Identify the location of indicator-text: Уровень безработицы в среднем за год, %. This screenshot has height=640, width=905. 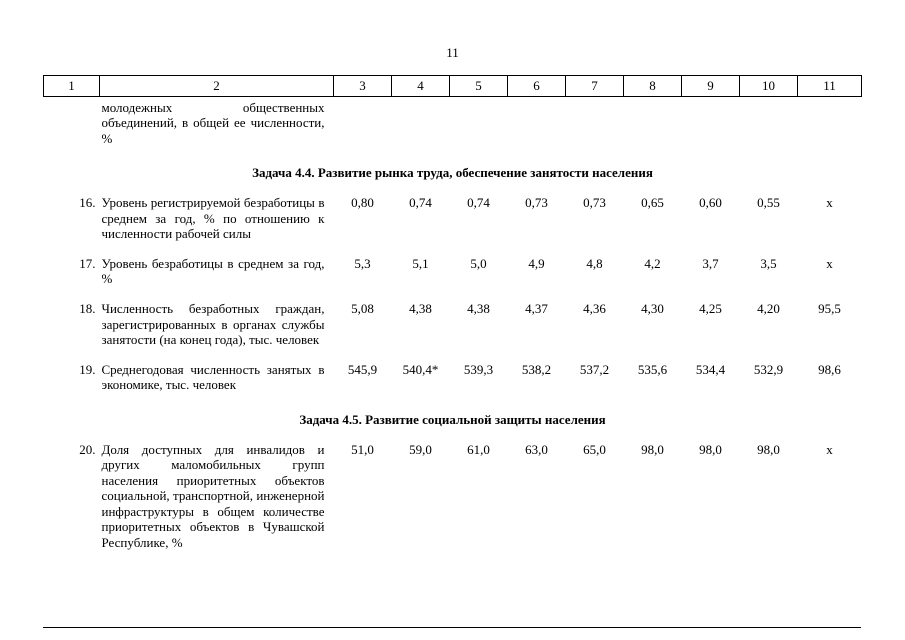
(213, 271).